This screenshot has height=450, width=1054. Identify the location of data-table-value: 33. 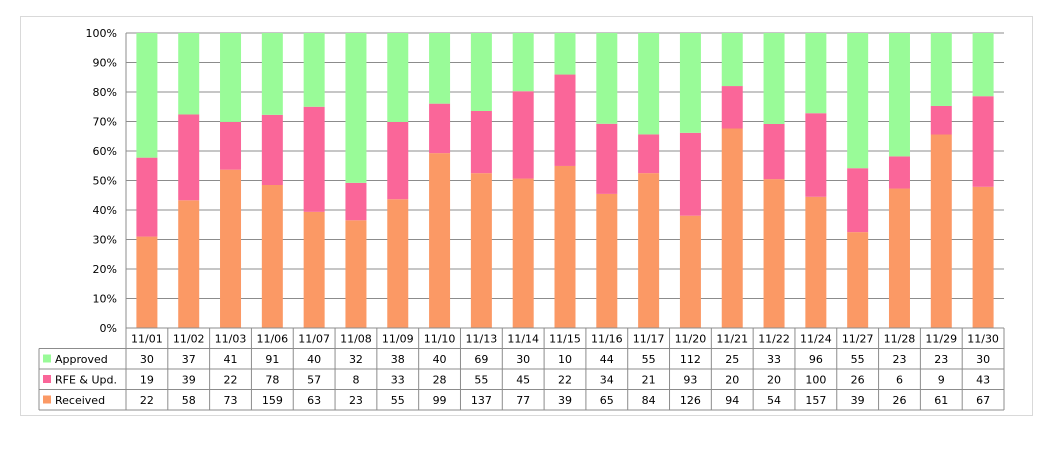
(398, 380).